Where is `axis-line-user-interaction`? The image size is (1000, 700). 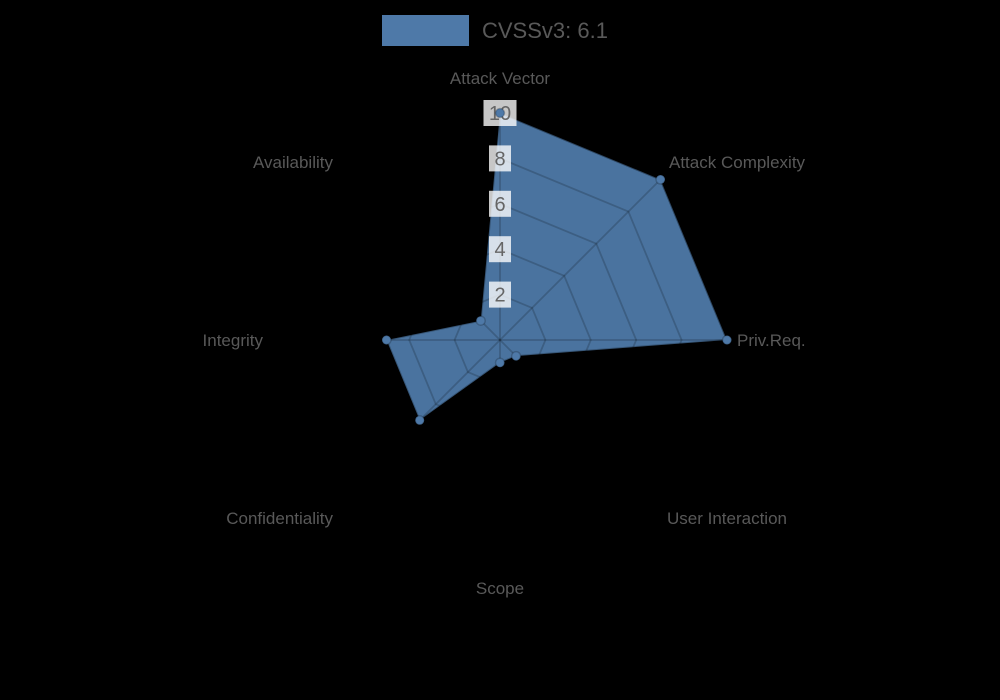
axis-line-user-interaction is located at coordinates (580, 420).